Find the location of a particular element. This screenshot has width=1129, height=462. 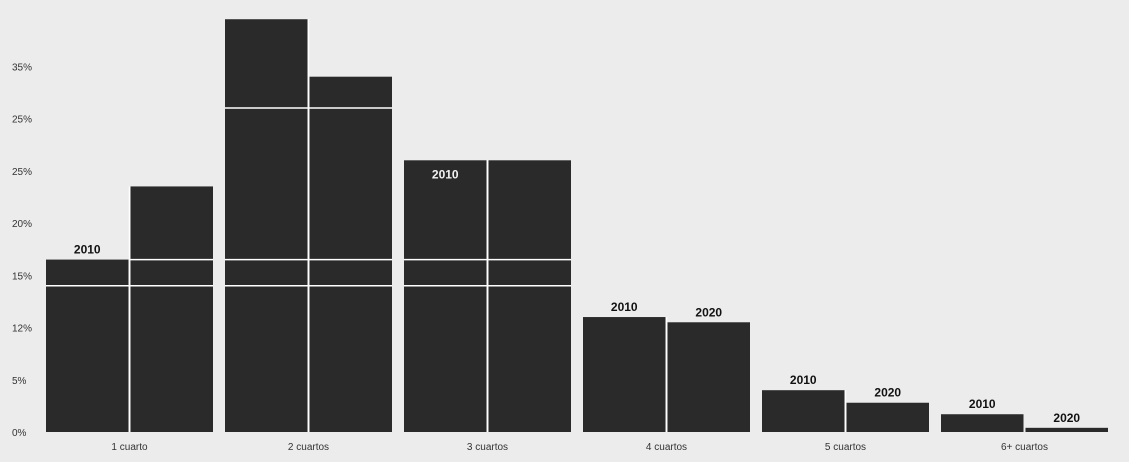

y-tick-label: 20% is located at coordinates (22, 224).